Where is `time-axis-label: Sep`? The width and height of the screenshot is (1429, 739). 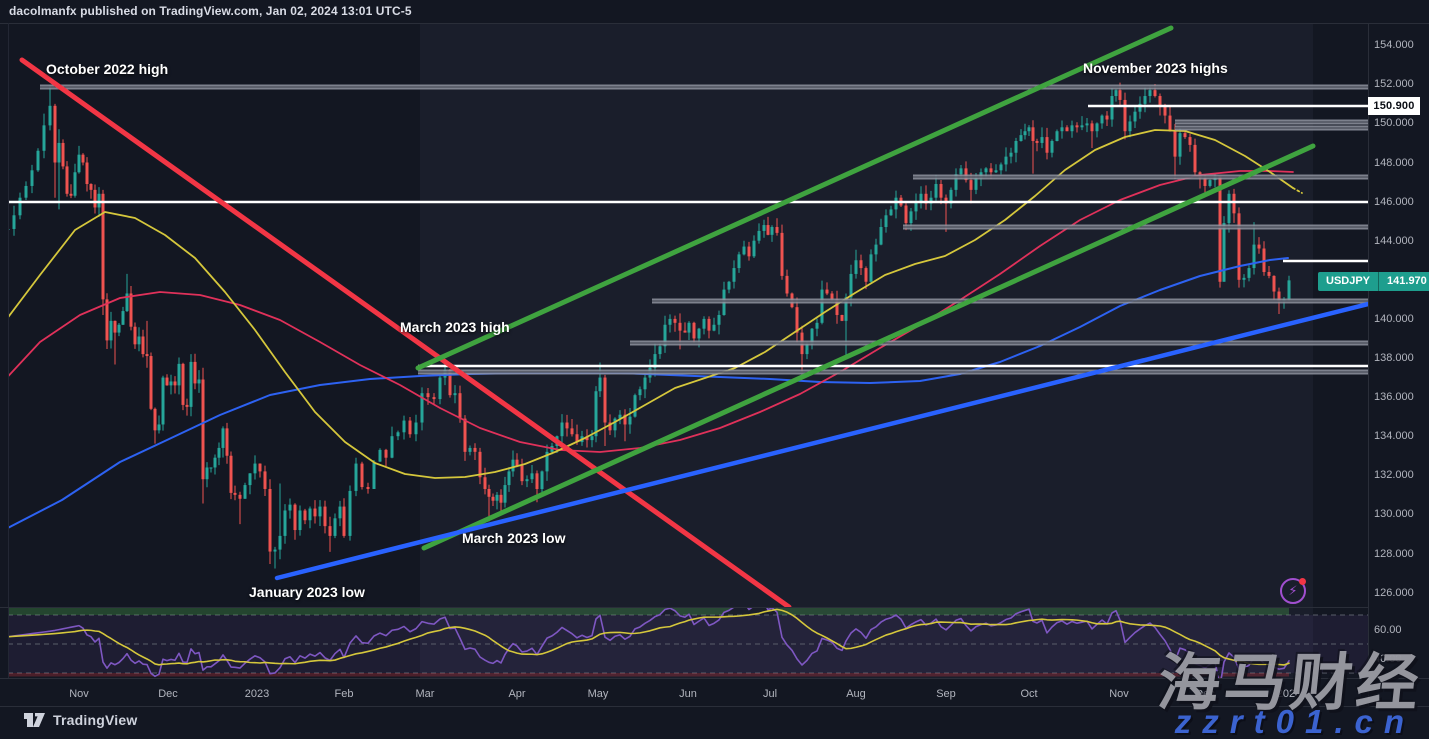
time-axis-label: Sep is located at coordinates (946, 694).